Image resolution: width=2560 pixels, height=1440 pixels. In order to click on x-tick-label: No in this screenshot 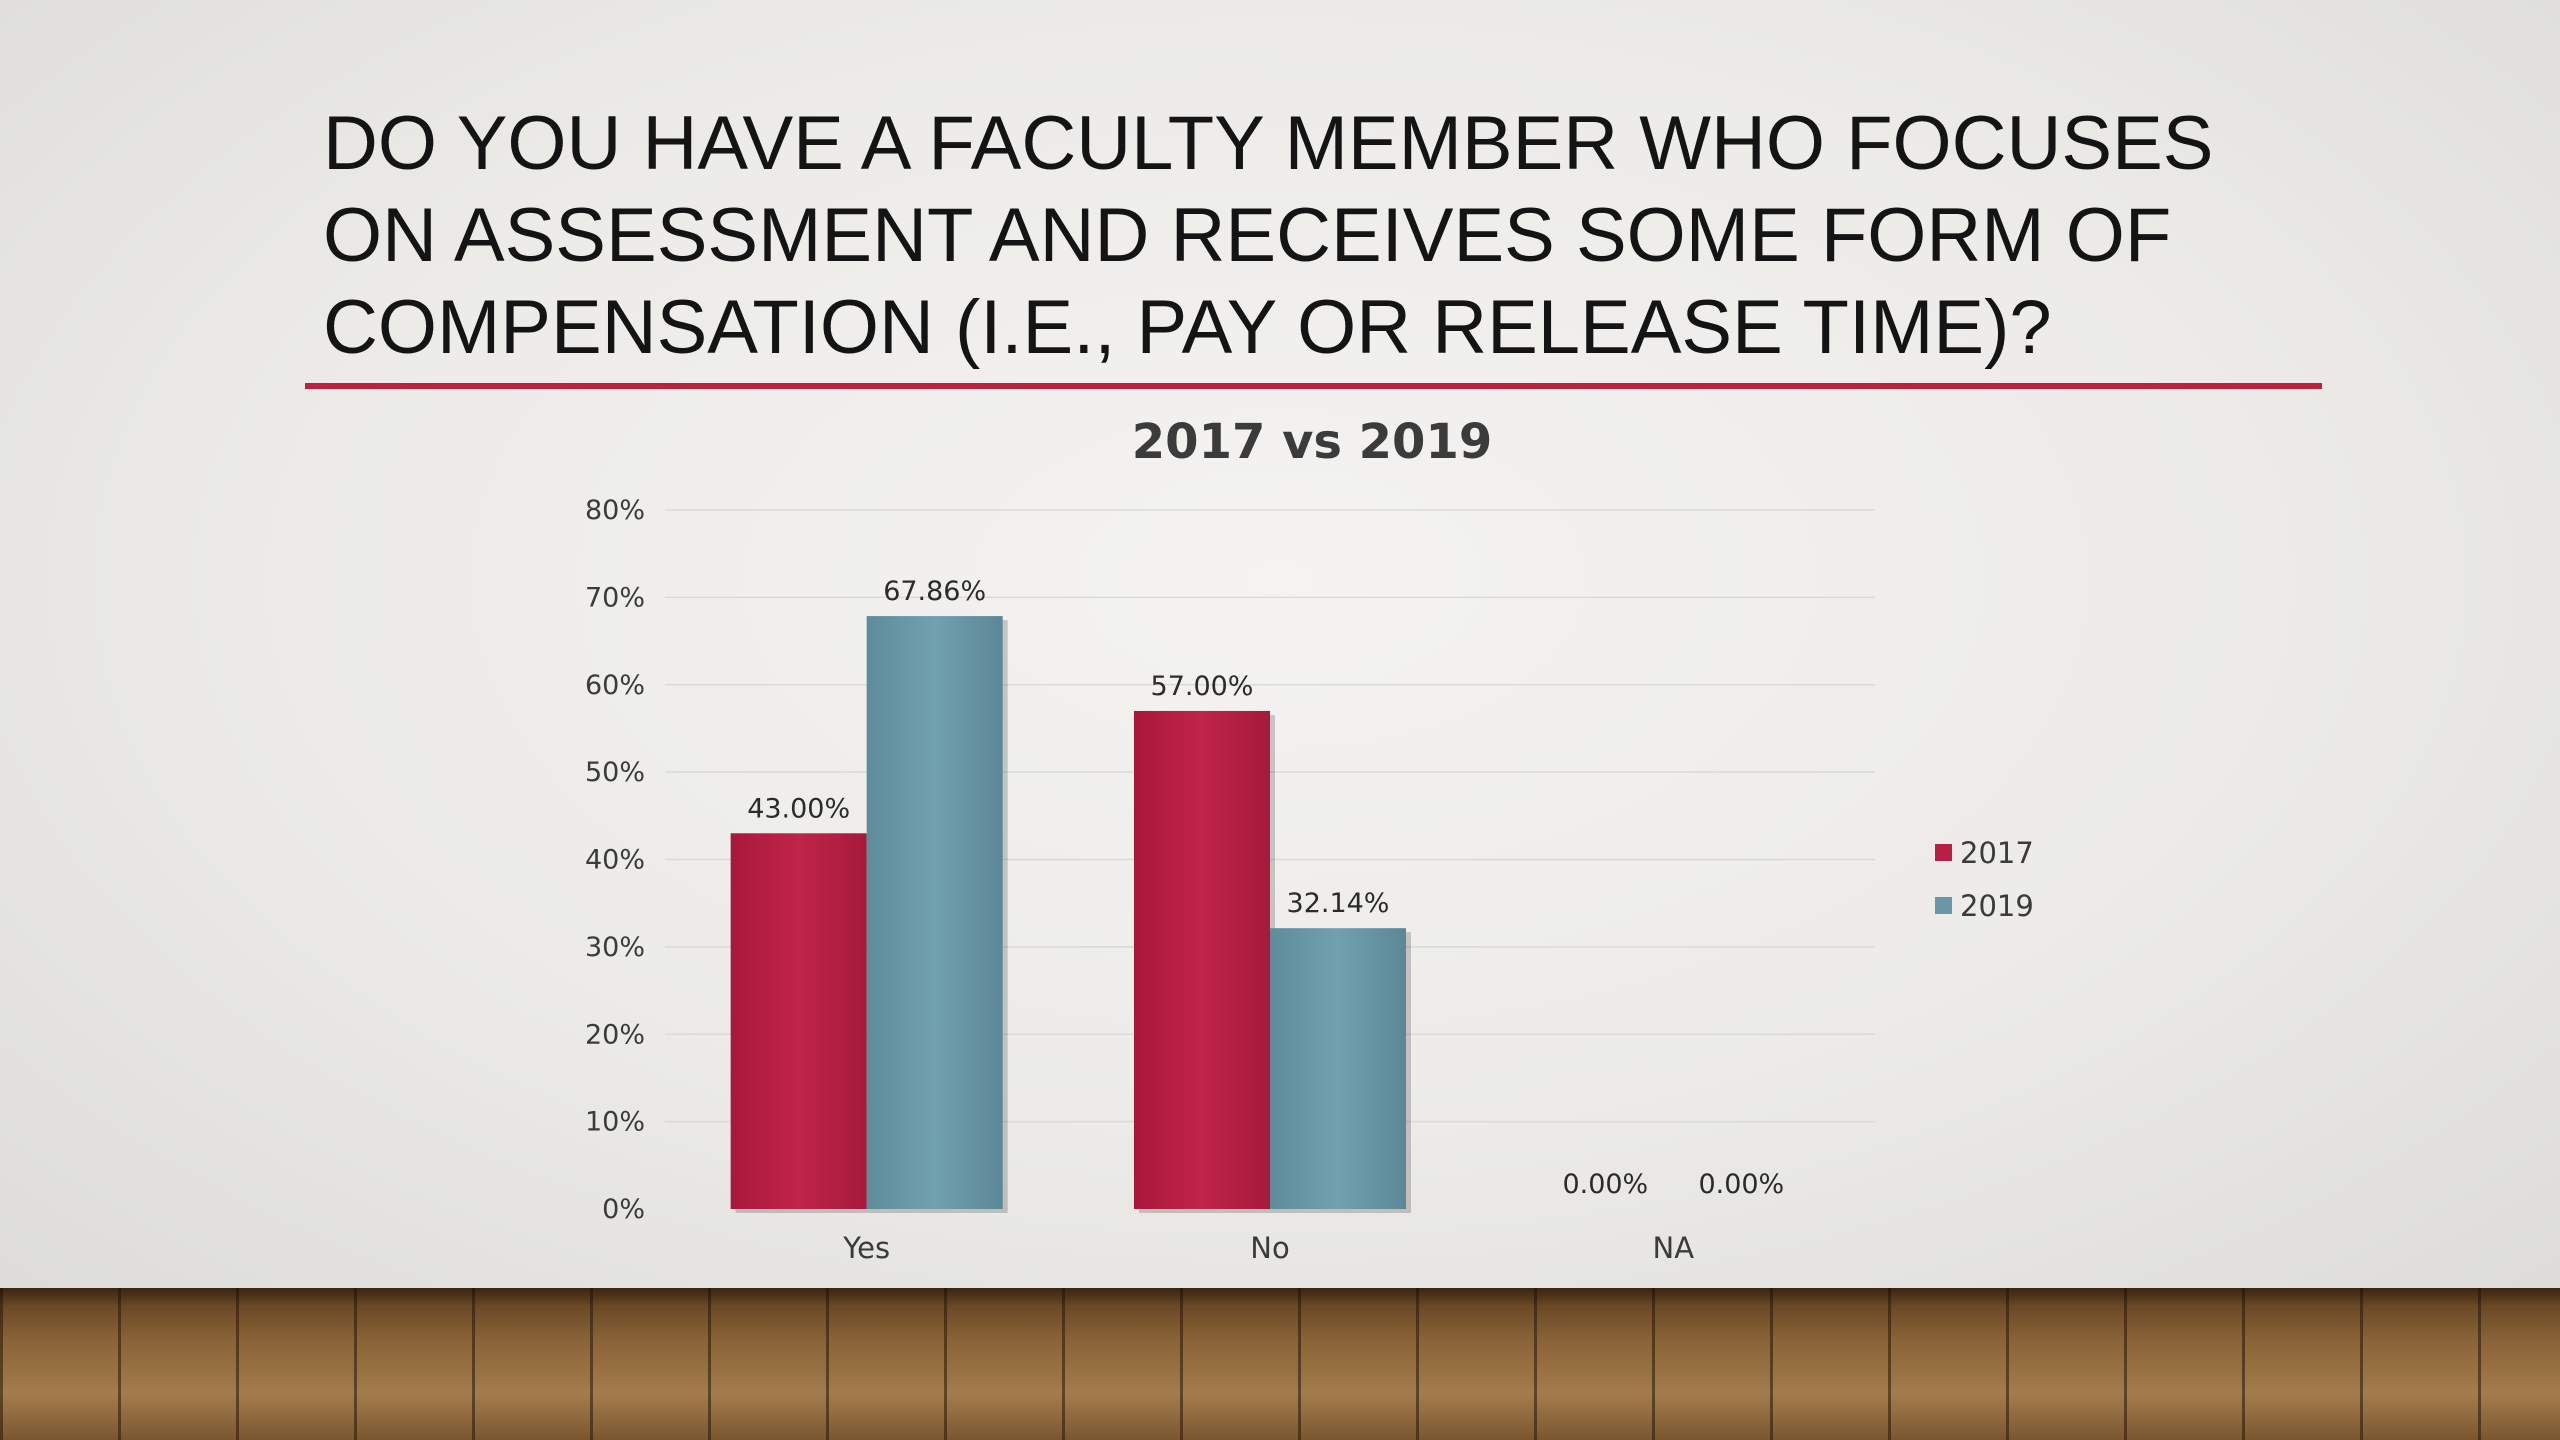, I will do `click(1269, 1248)`.